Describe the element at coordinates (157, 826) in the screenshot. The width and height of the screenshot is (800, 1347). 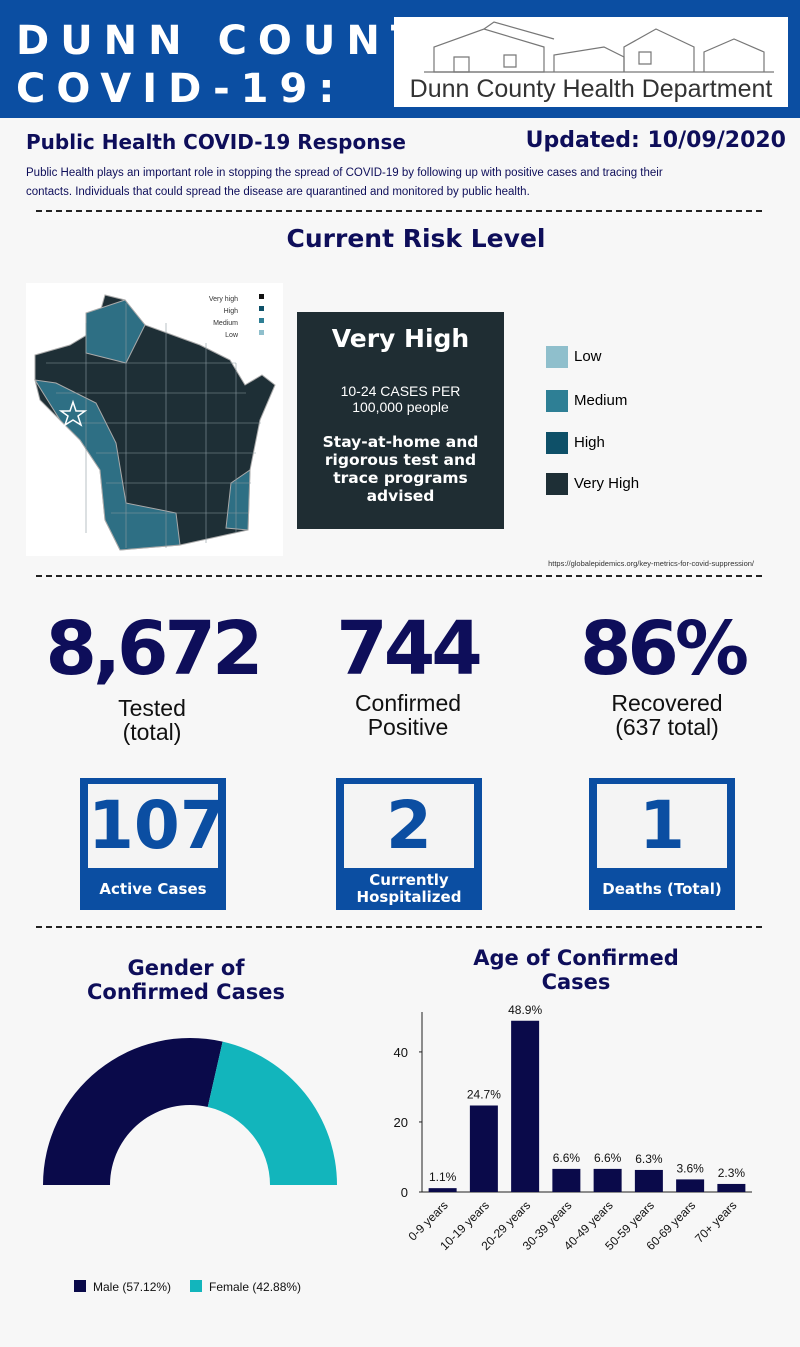
I see `box-value: 107` at that location.